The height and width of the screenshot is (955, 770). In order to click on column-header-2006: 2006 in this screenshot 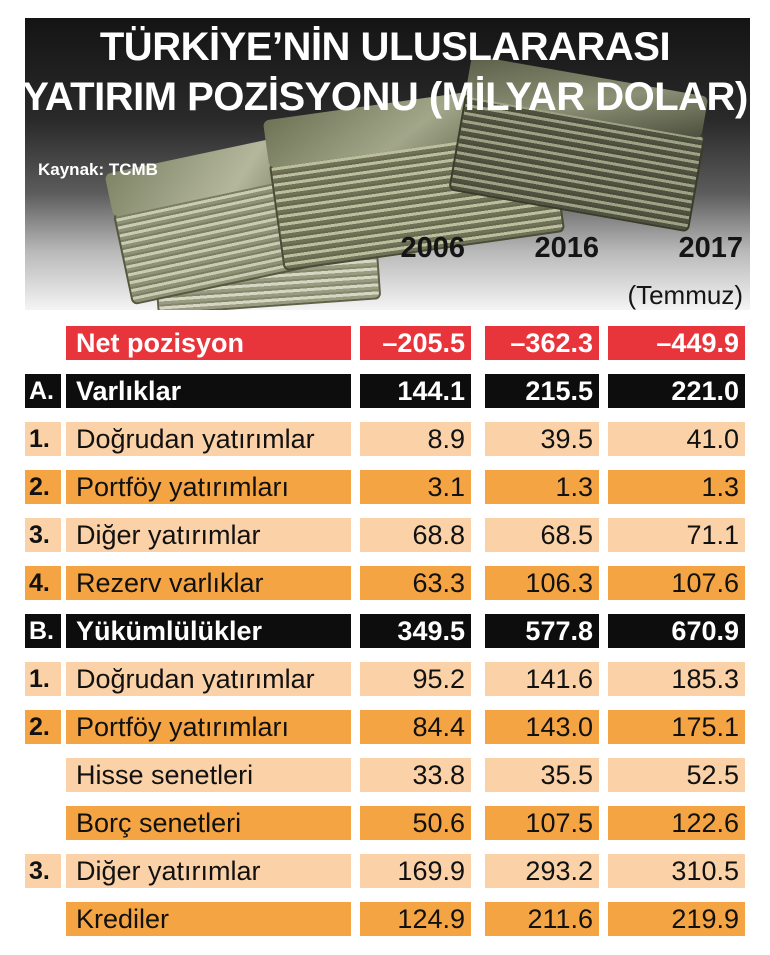, I will do `click(432, 248)`.